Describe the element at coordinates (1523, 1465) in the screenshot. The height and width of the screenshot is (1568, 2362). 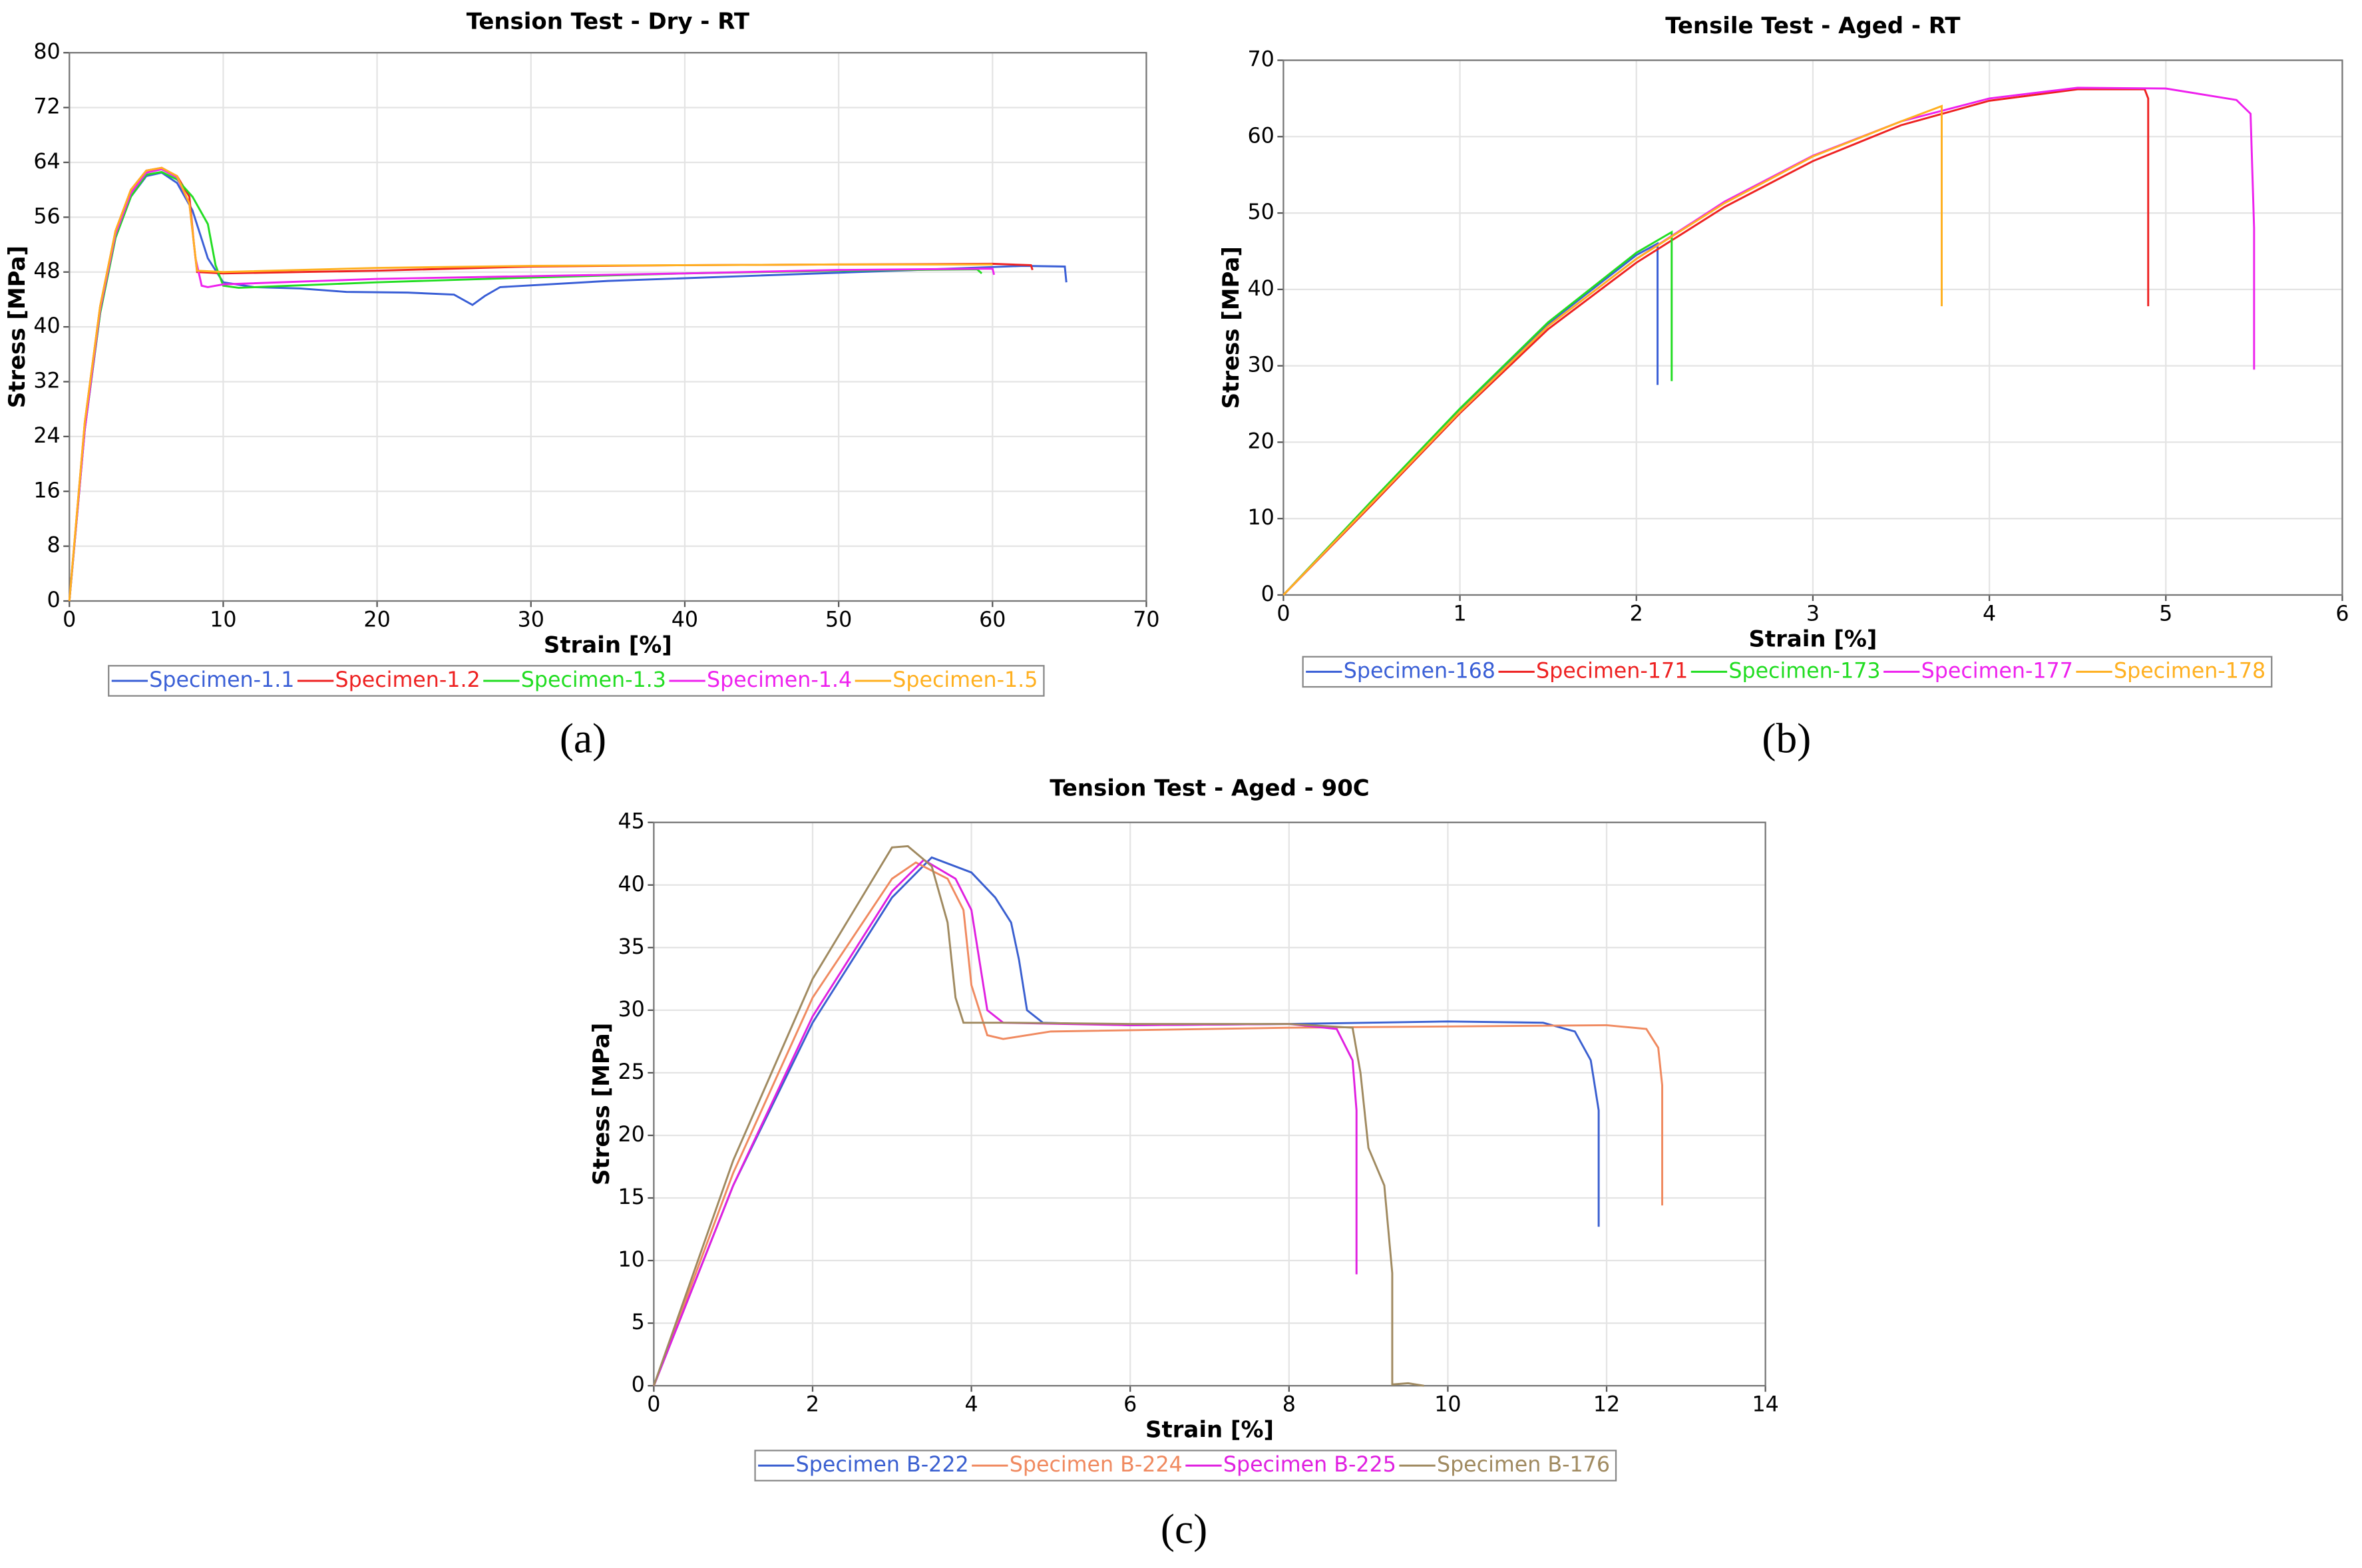
I see `legend-label: Specimen B-176` at that location.